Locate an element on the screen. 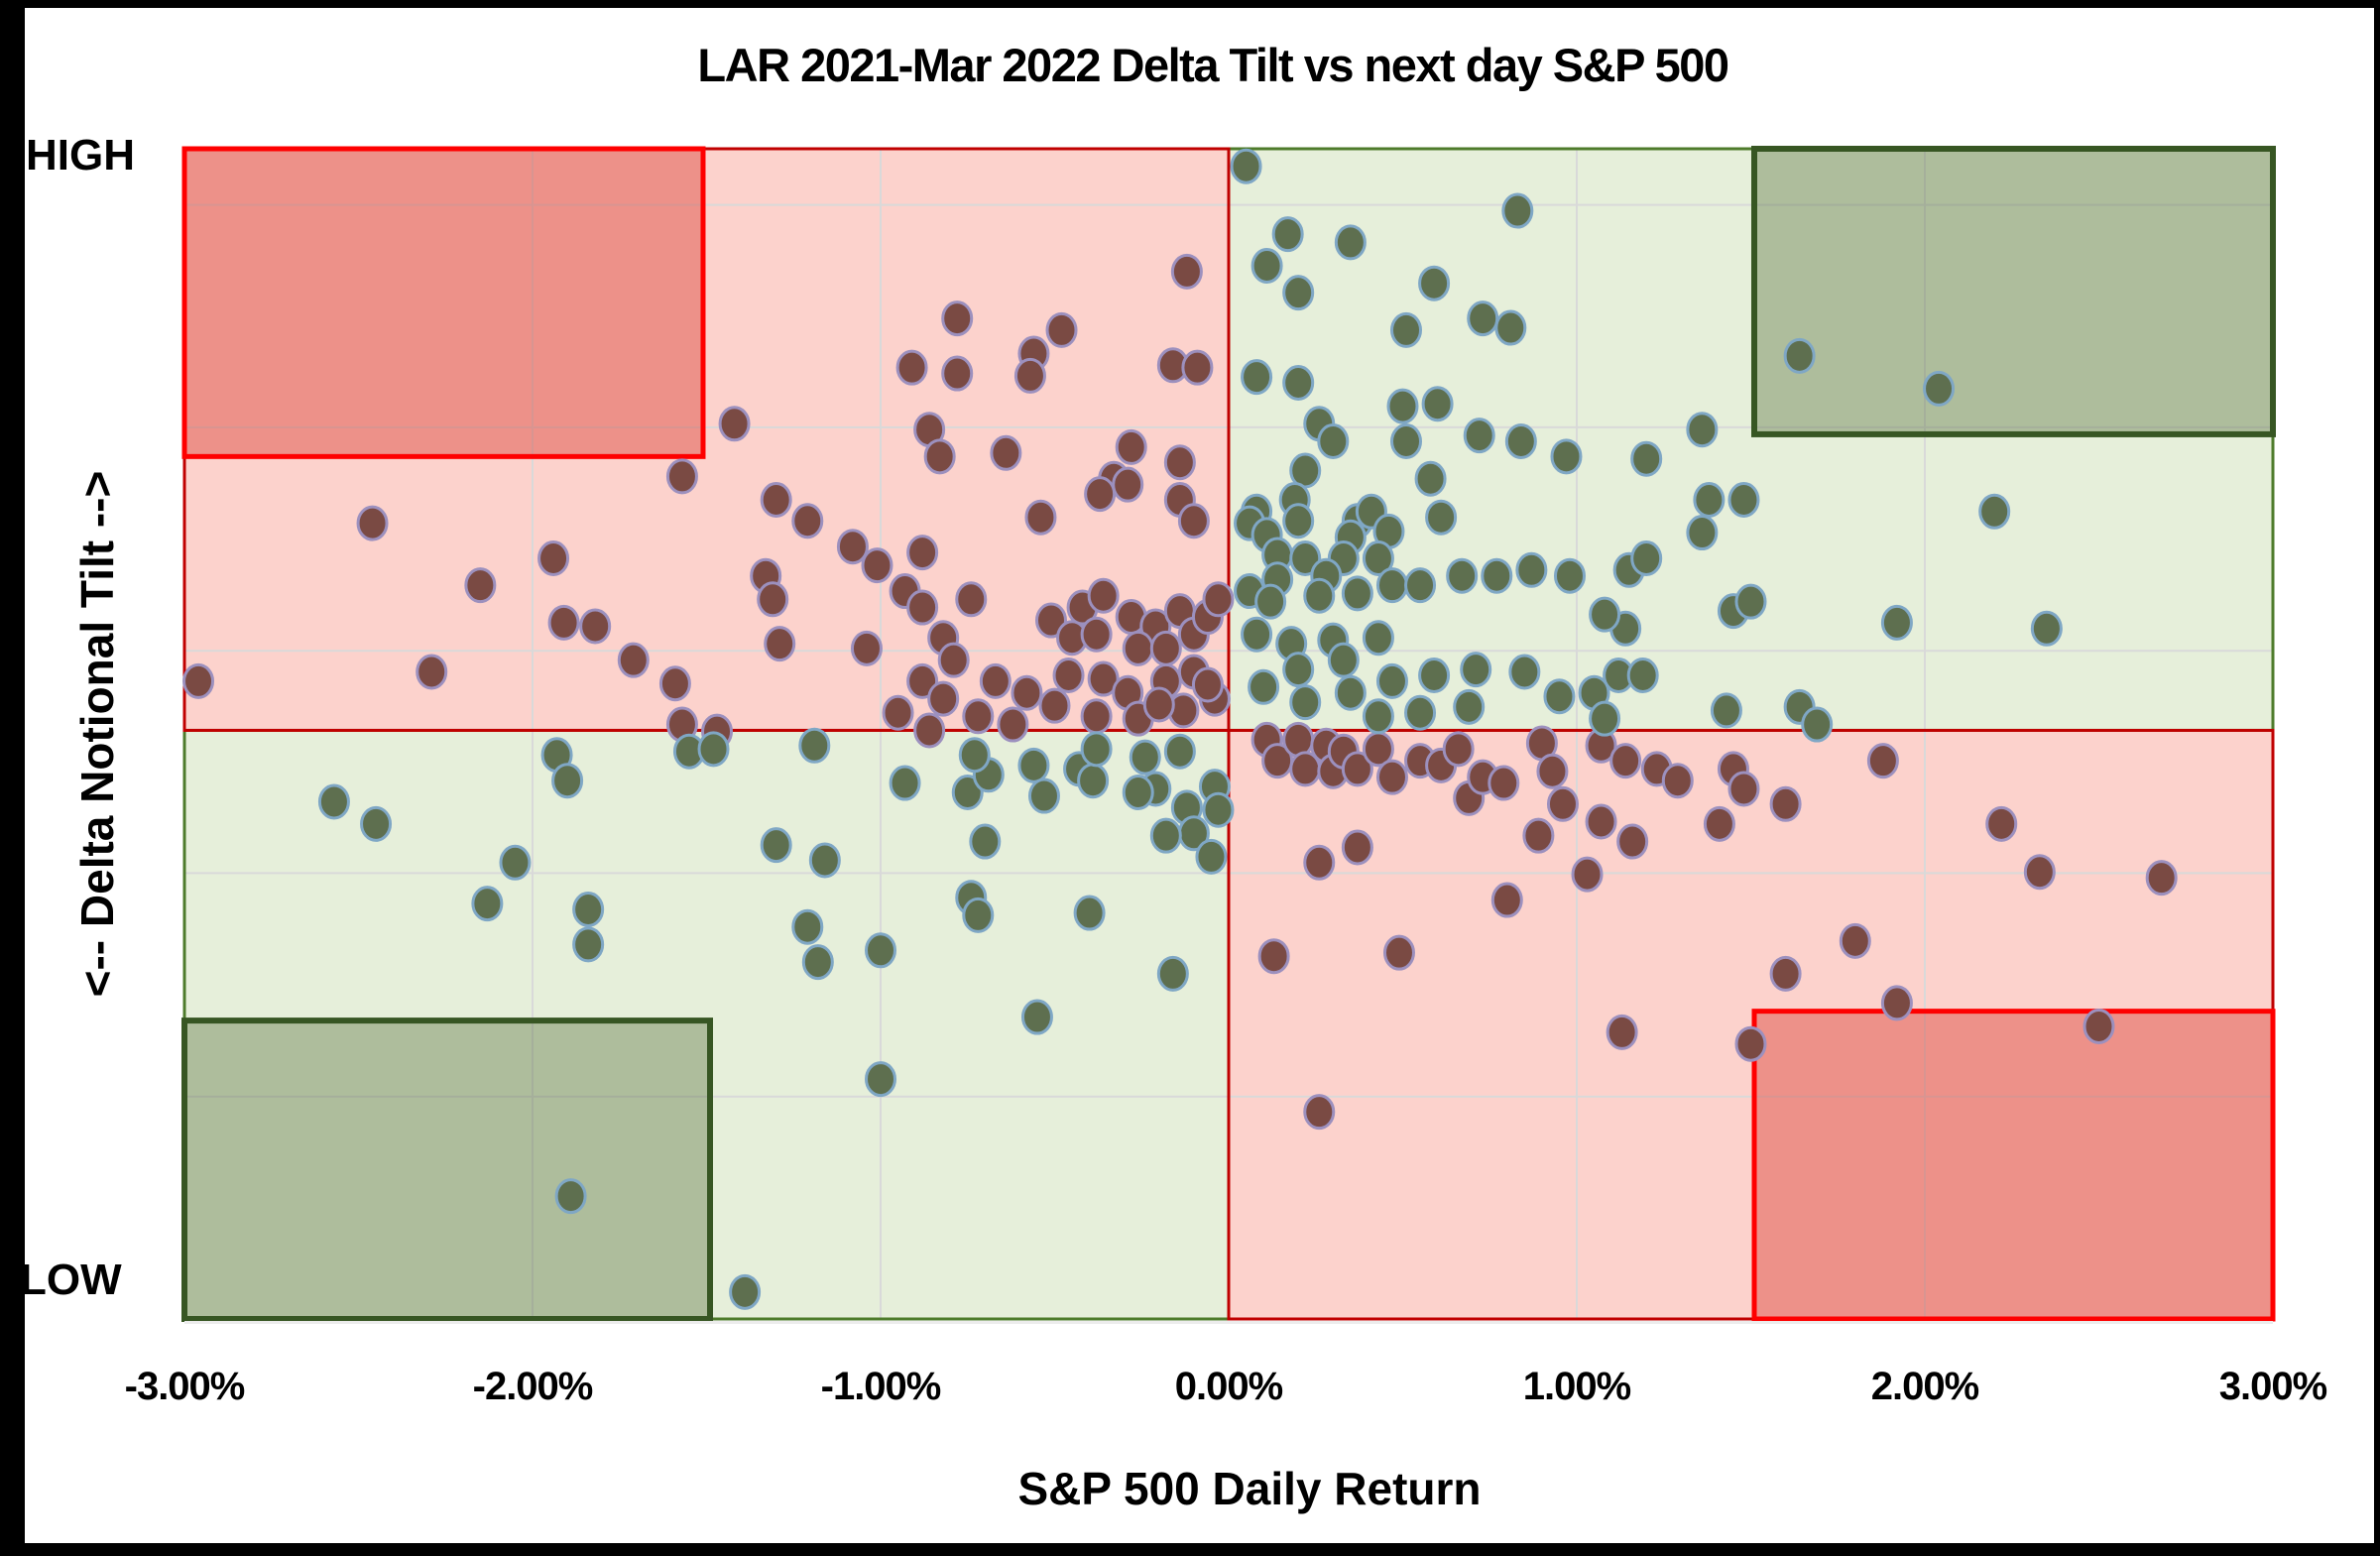 The image size is (2380, 1556). y-axis-low-label: LOW is located at coordinates (71, 1280).